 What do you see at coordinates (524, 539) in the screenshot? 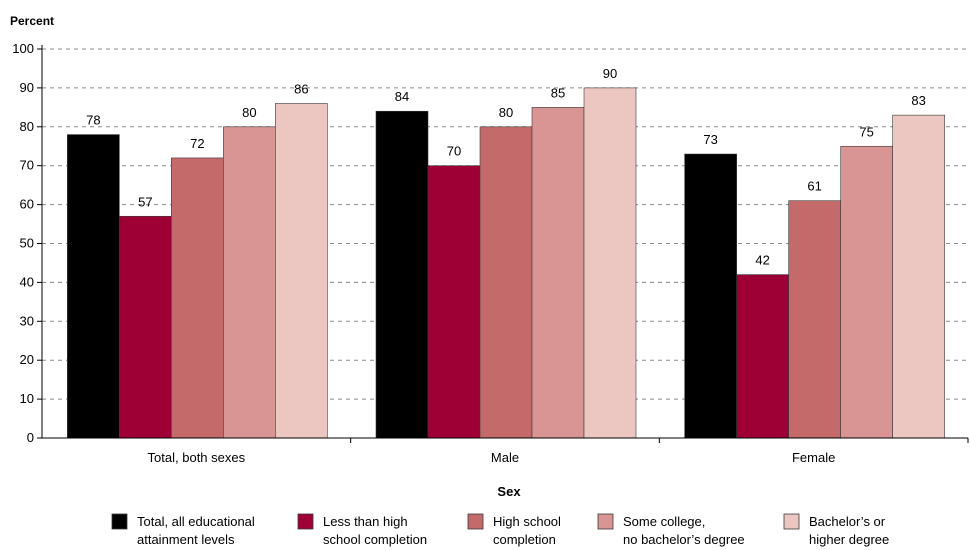
I see `legend-label: completion` at bounding box center [524, 539].